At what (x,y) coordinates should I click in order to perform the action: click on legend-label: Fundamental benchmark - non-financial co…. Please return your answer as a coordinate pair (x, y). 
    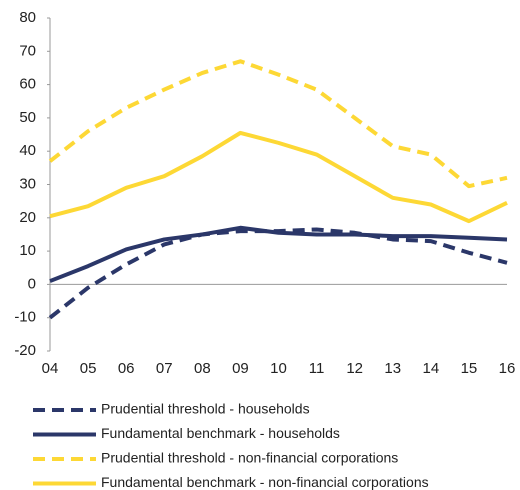
    Looking at the image, I should click on (265, 482).